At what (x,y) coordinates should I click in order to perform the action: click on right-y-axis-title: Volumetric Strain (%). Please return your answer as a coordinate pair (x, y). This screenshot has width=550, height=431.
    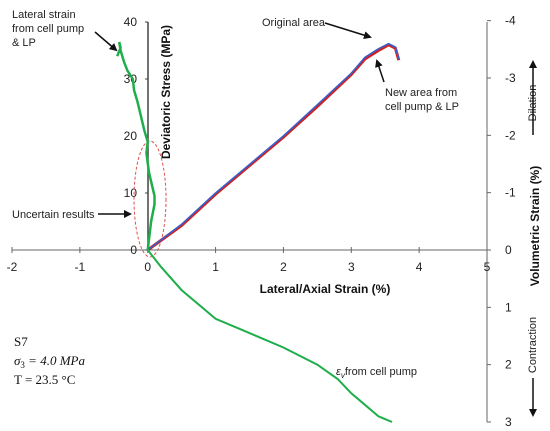
    Looking at the image, I should click on (535, 226).